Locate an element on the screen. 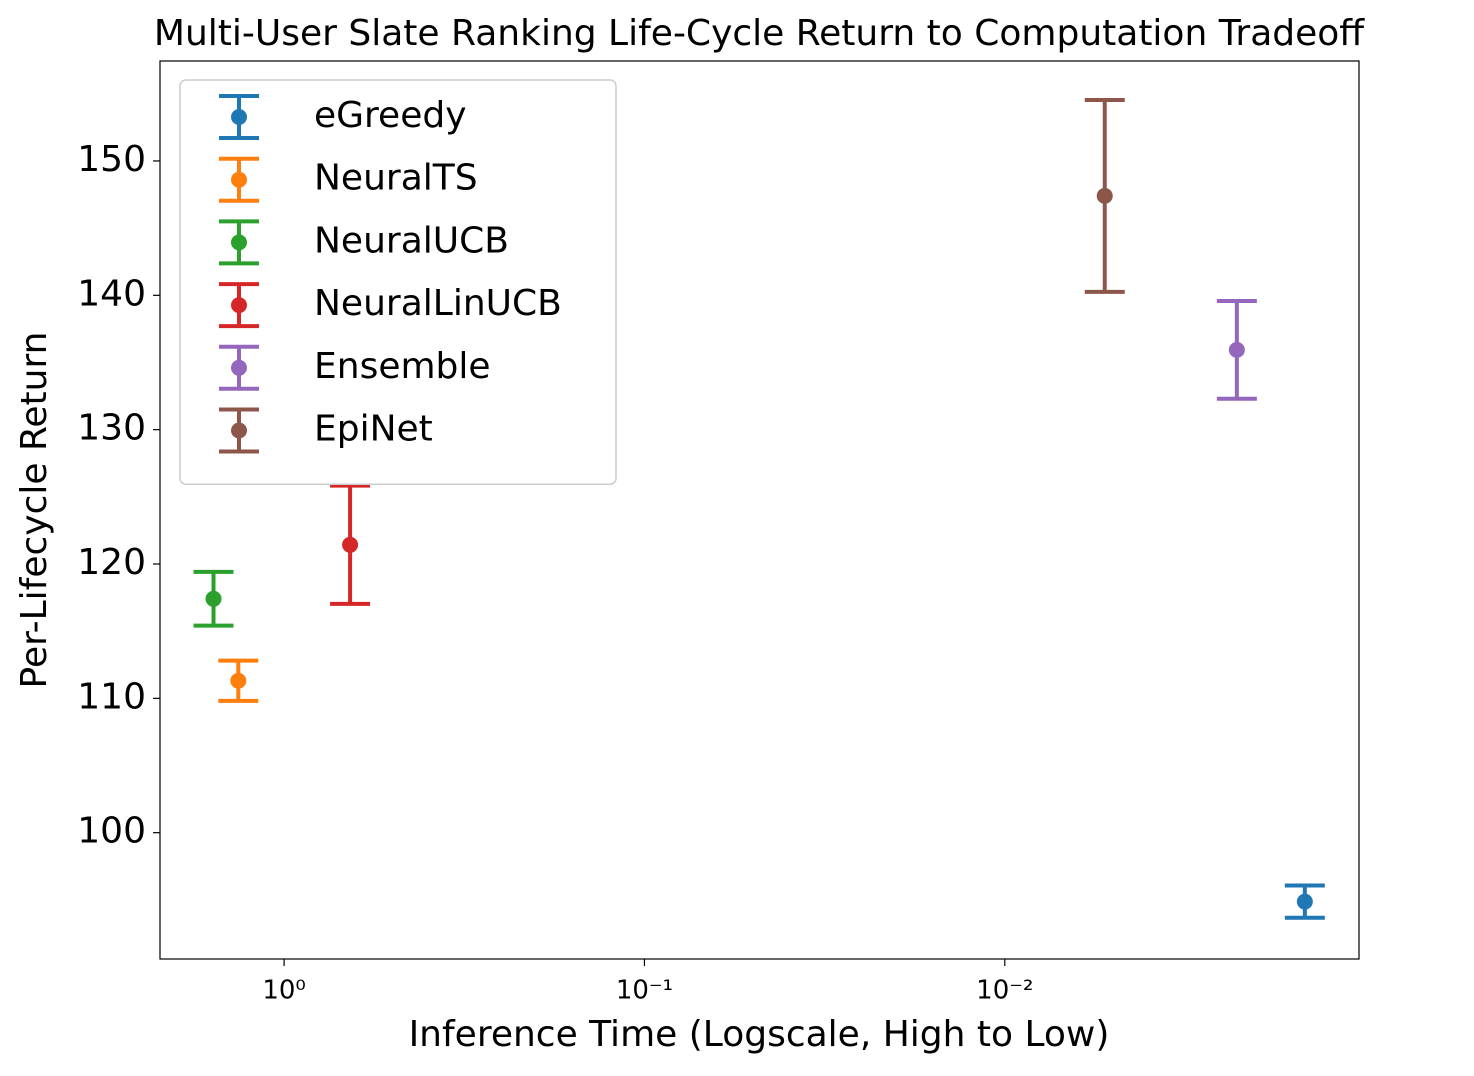  legend-label: Ensemble is located at coordinates (402, 366).